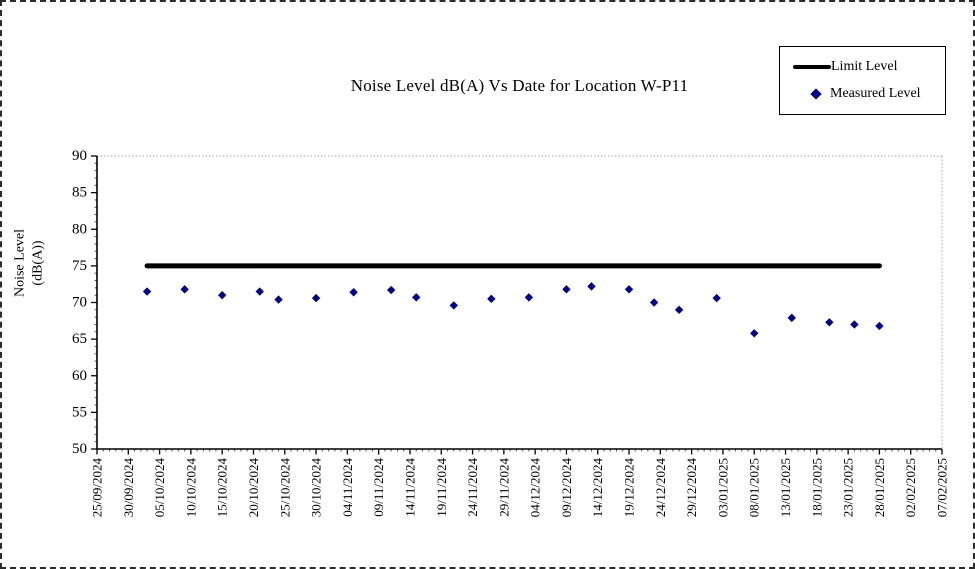 This screenshot has height=569, width=975. What do you see at coordinates (535, 488) in the screenshot?
I see `x-tick-label: 04/12/2024` at bounding box center [535, 488].